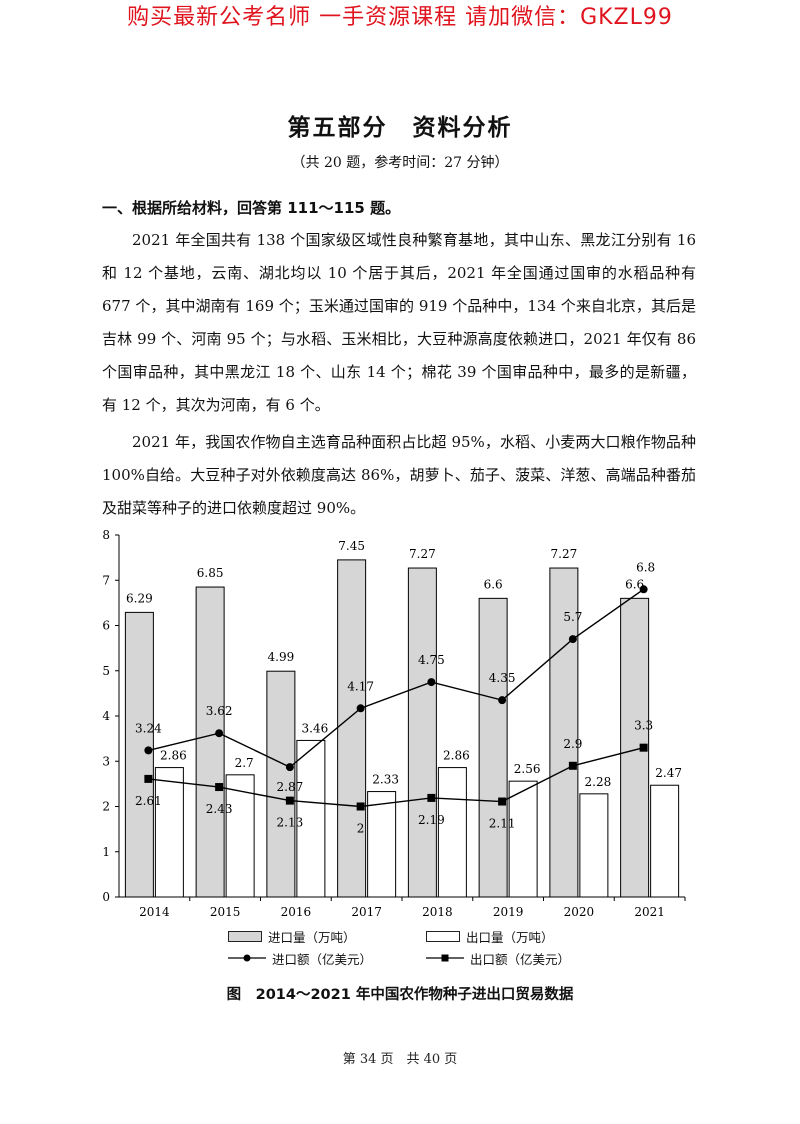 The height and width of the screenshot is (1124, 800). I want to click on legend-item-export-value: 出口额（亿美元）, so click(498, 958).